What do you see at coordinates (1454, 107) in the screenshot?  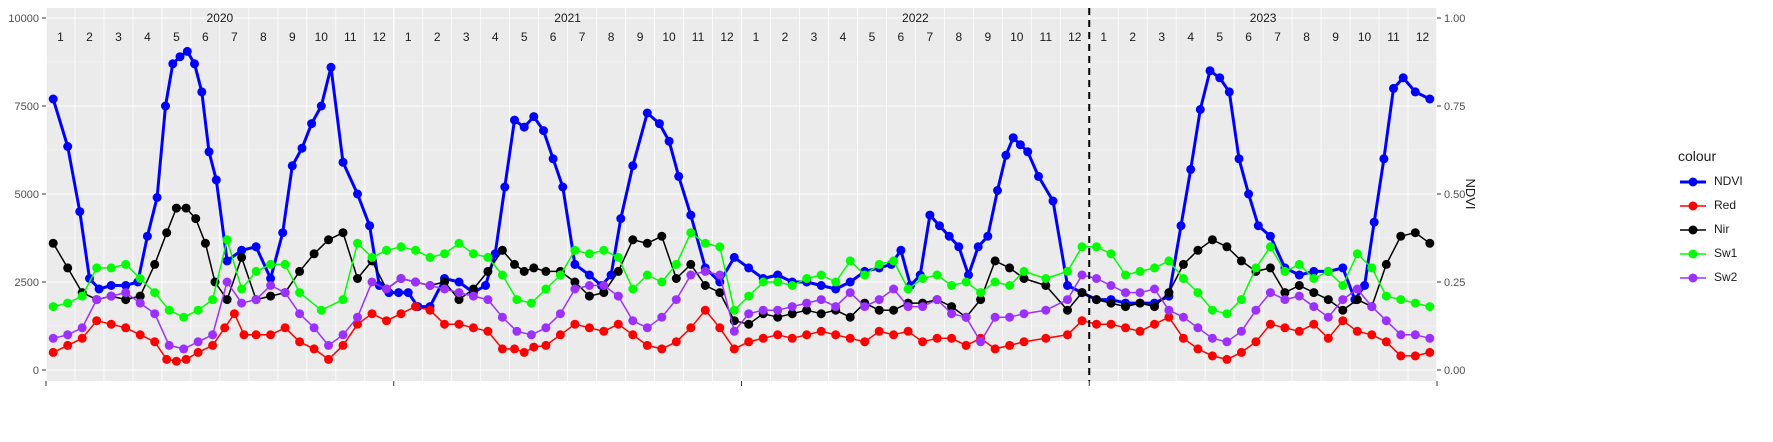 I see `right-axis-tick-label: 0.75` at bounding box center [1454, 107].